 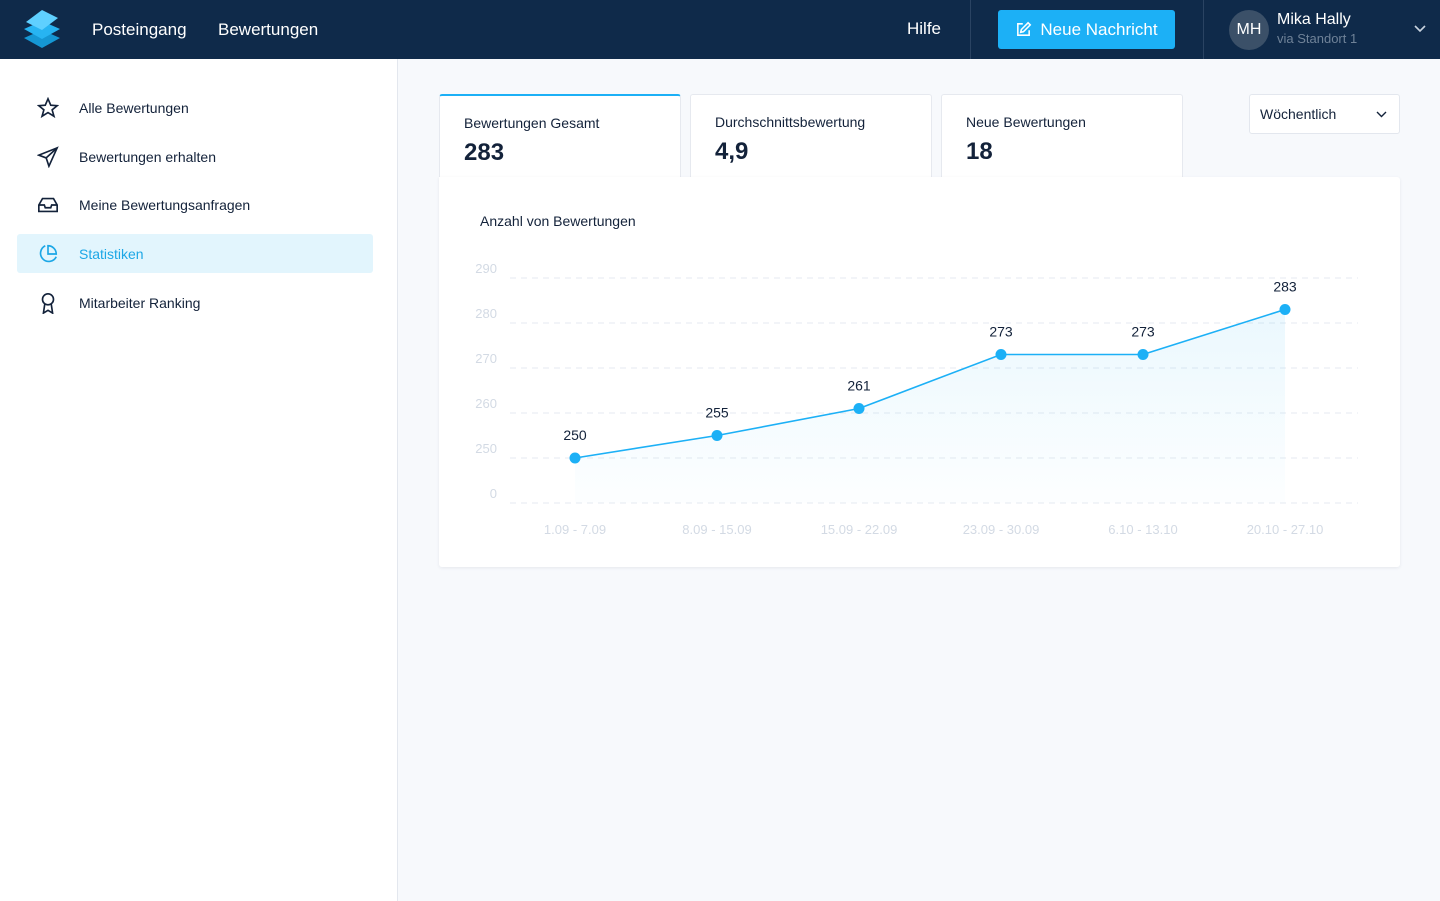 I want to click on sidebar-label: Meine Bewertungsanfragen, so click(x=165, y=204).